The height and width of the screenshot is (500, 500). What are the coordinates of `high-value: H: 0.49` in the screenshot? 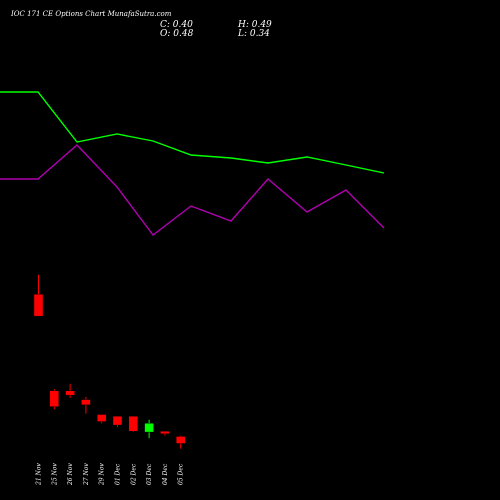 It's located at (255, 25).